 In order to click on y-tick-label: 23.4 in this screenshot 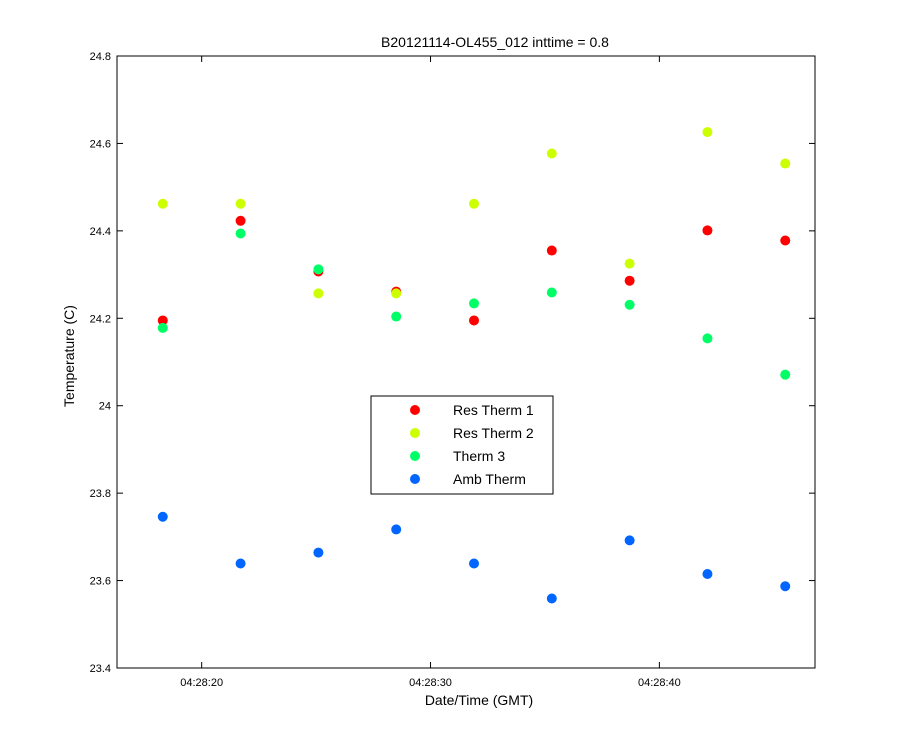, I will do `click(100, 669)`.